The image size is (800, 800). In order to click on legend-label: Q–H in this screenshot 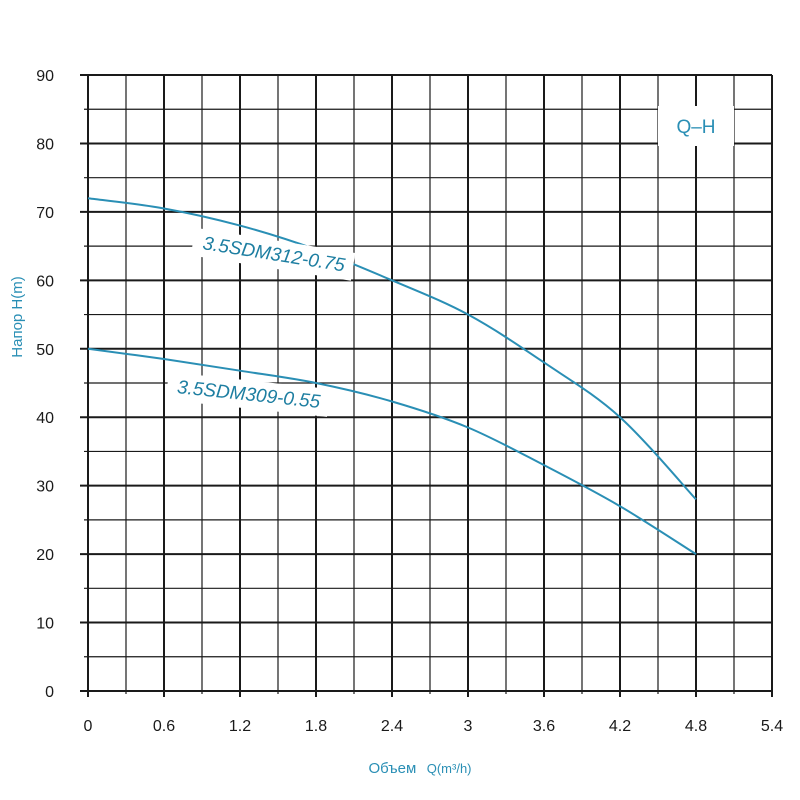, I will do `click(695, 127)`.